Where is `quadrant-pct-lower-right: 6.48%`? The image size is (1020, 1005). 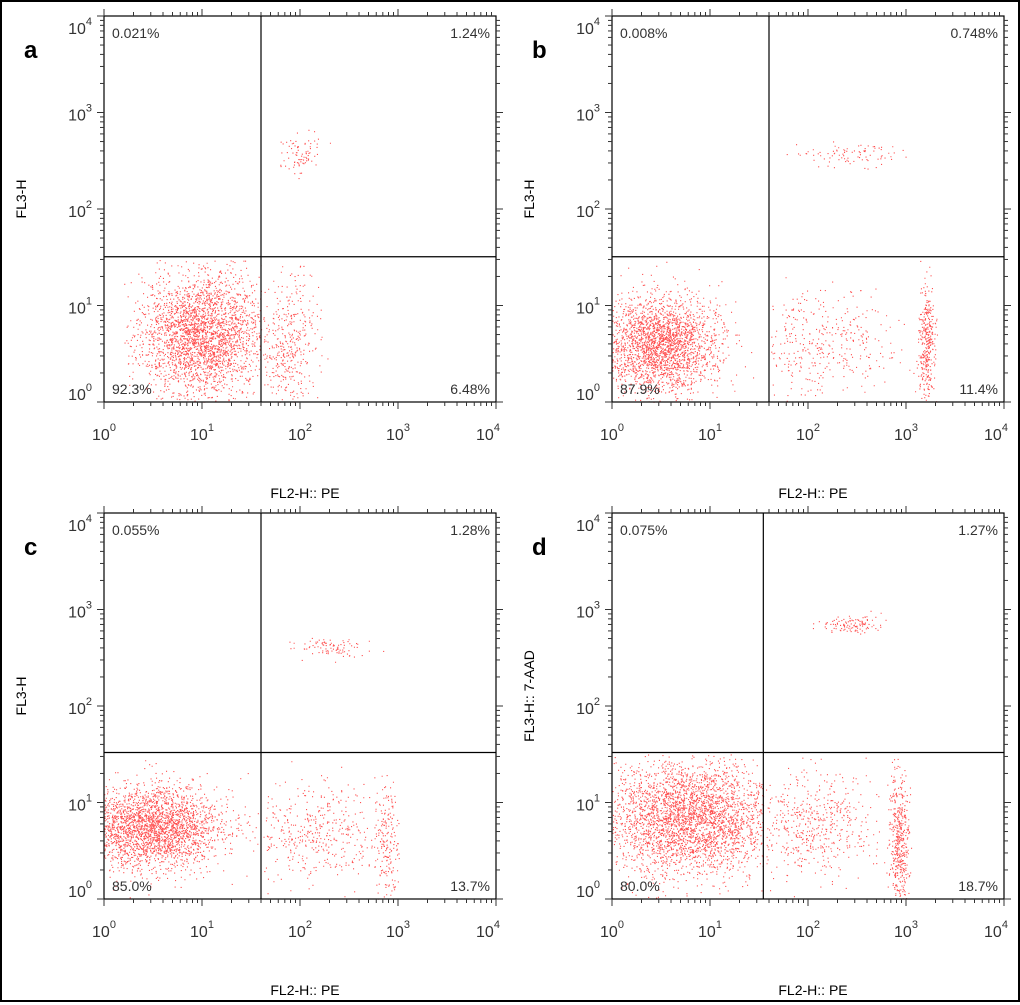
quadrant-pct-lower-right: 6.48% is located at coordinates (470, 389).